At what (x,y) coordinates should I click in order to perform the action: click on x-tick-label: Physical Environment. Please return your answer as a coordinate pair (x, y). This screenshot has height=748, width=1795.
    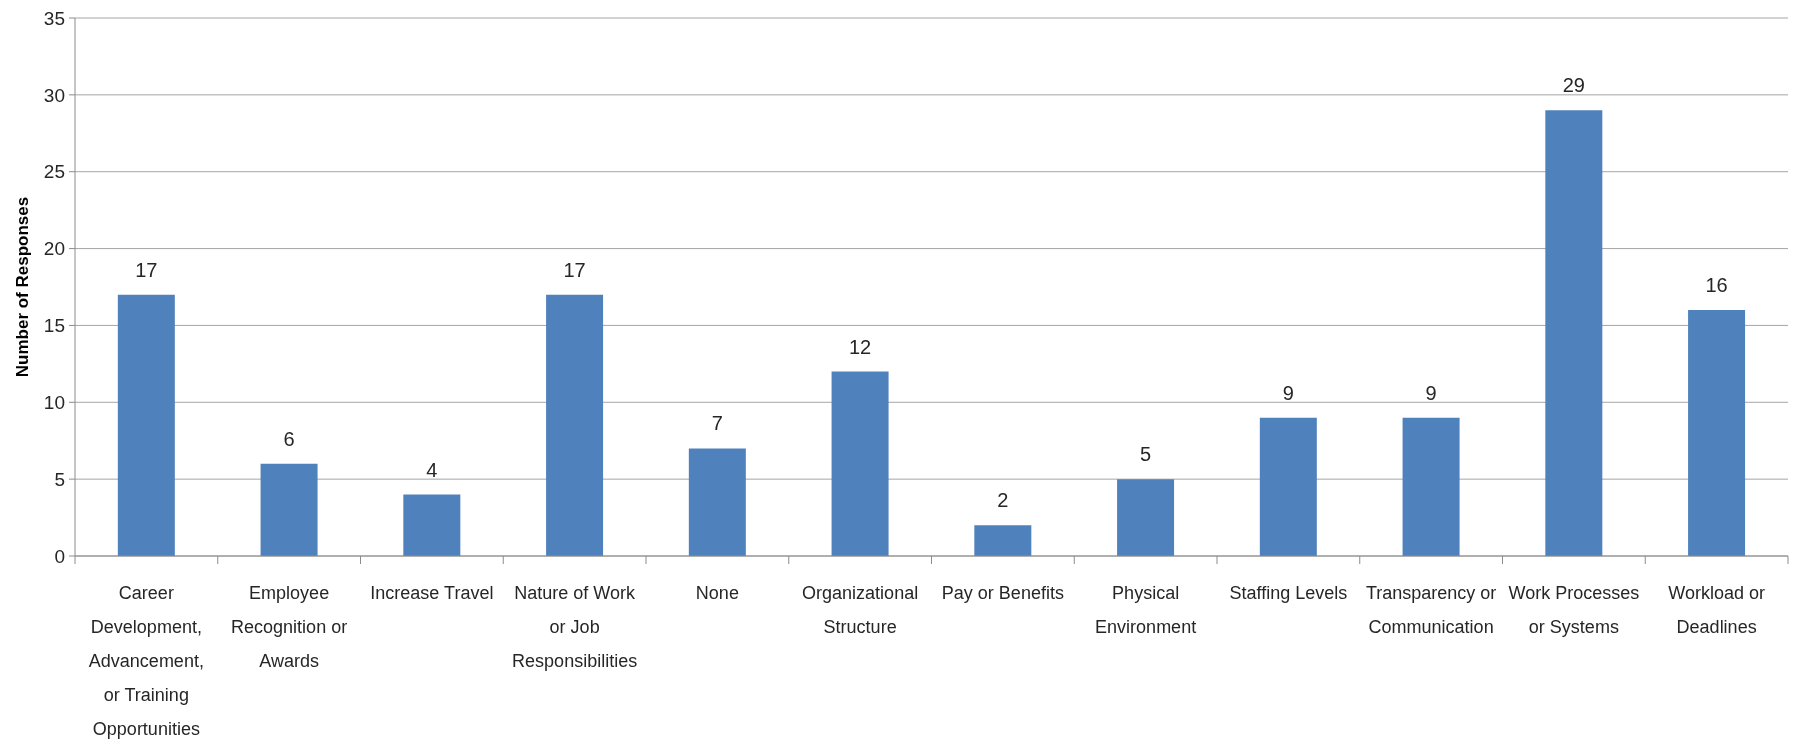
    Looking at the image, I should click on (1146, 610).